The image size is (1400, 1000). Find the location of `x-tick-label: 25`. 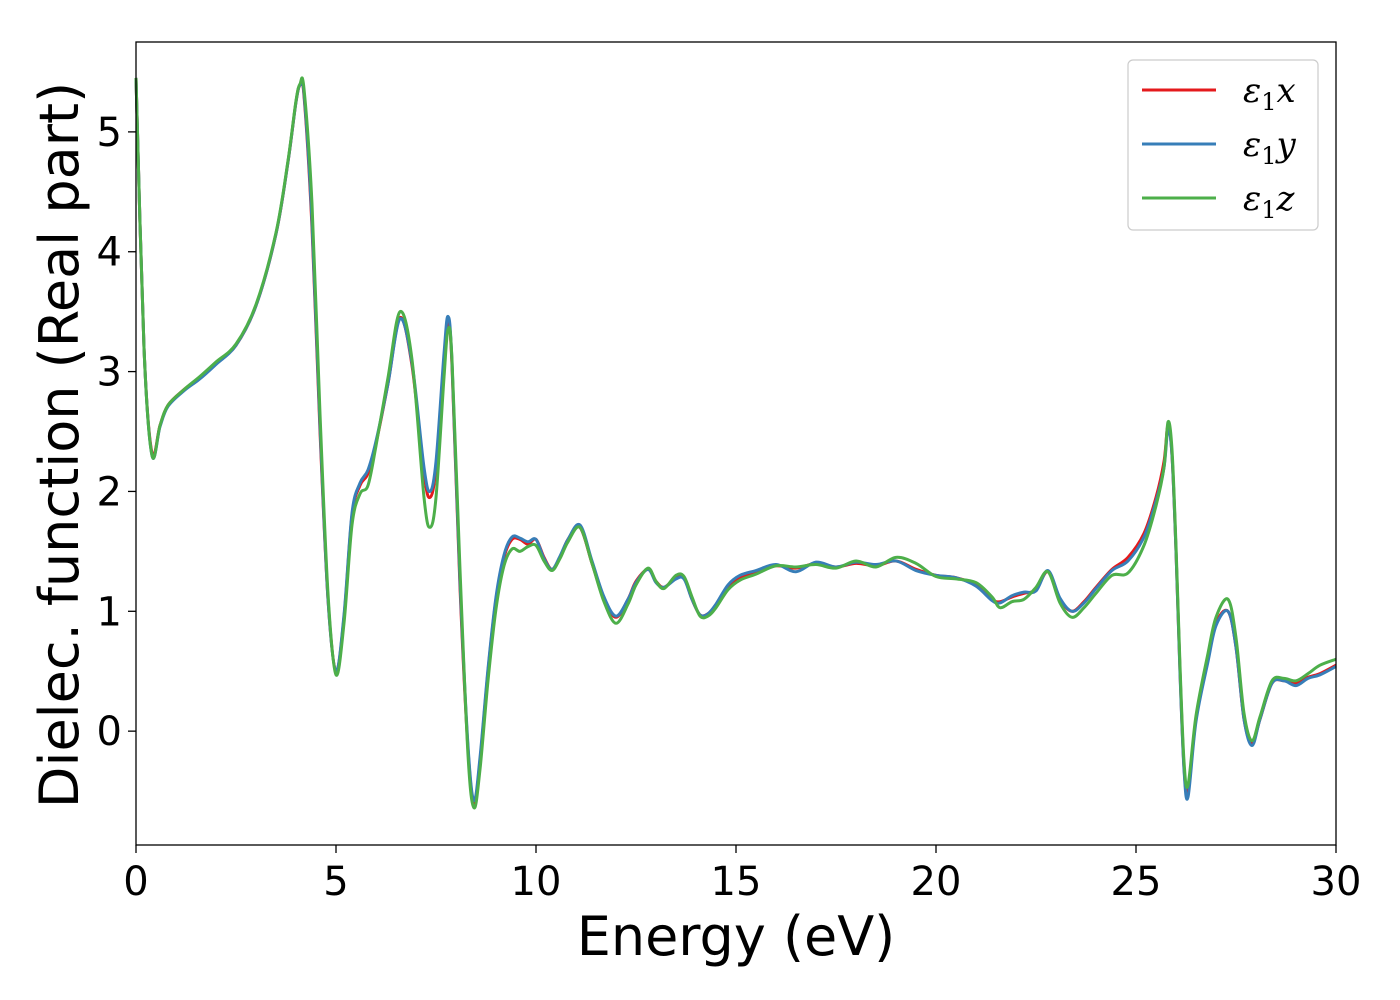

x-tick-label: 25 is located at coordinates (1136, 882).